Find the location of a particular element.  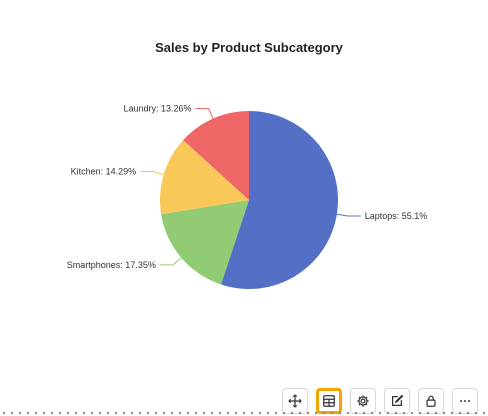

edit-button is located at coordinates (397, 401).